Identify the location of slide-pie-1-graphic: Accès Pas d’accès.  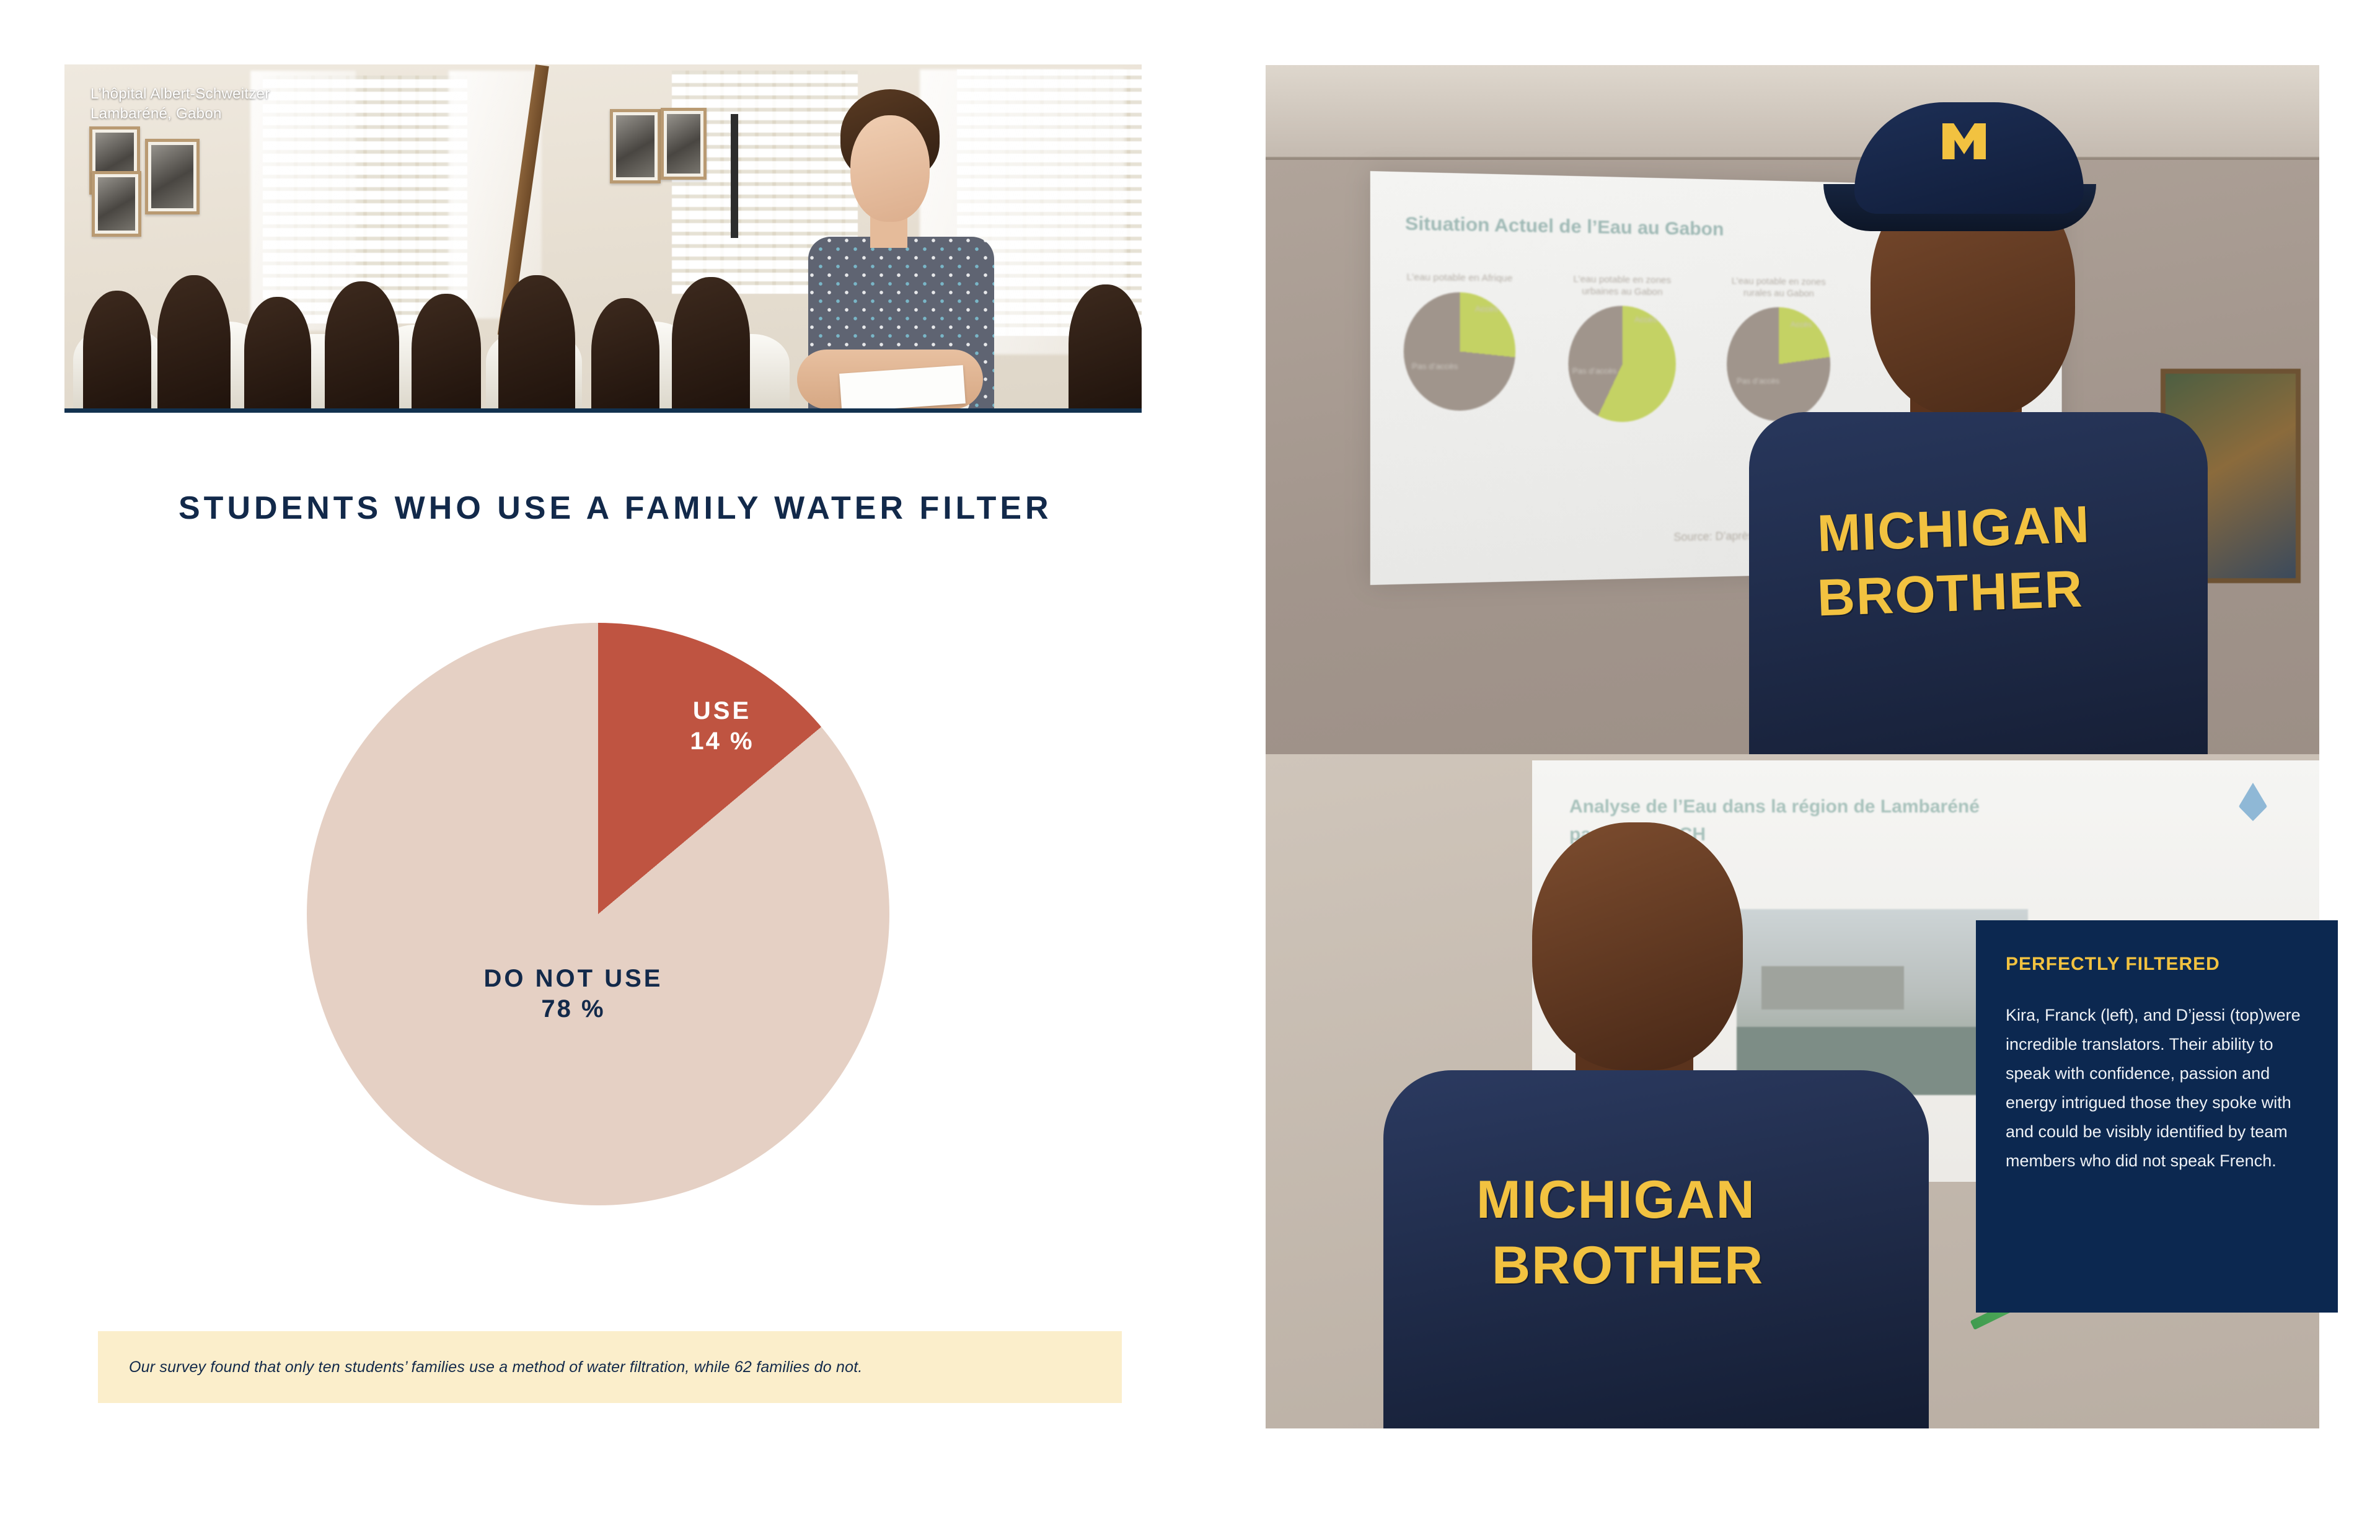
(1459, 351).